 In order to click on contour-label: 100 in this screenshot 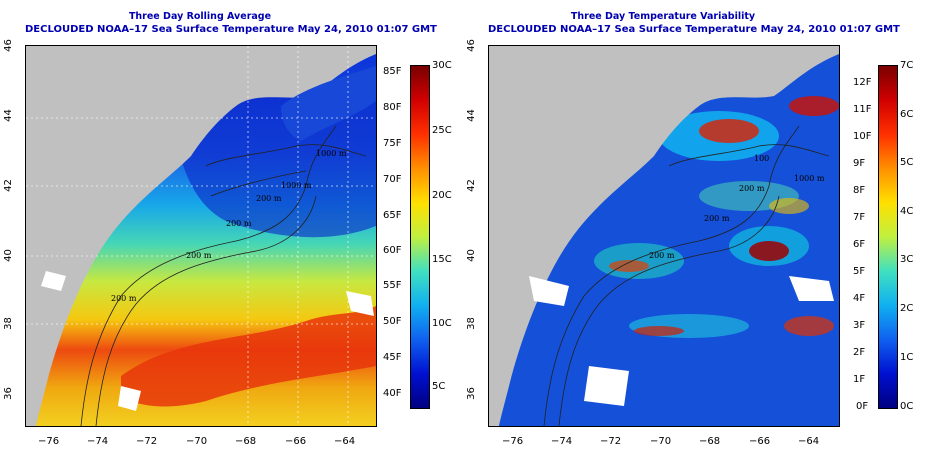, I will do `click(761, 158)`.